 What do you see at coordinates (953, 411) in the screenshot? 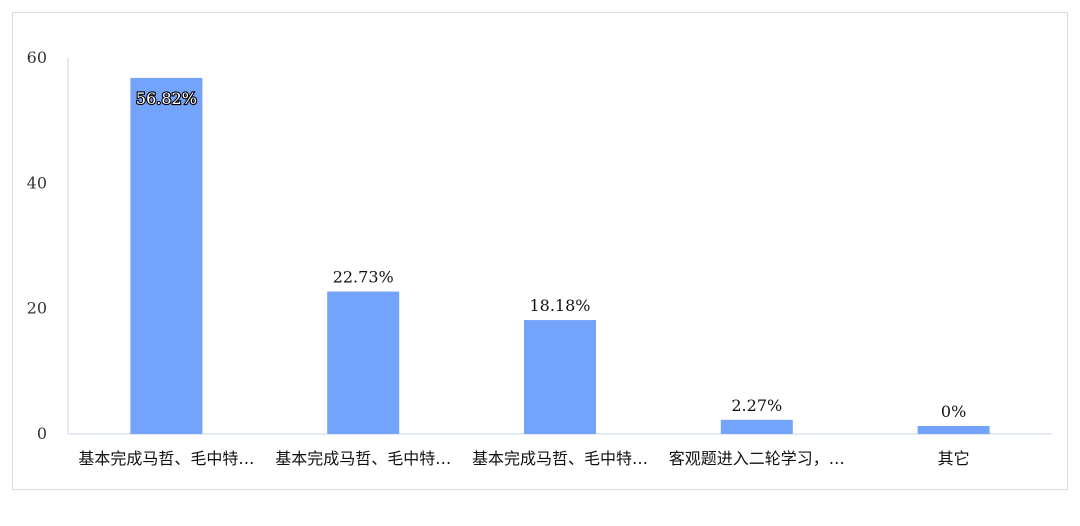
I see `data-label: 0%` at bounding box center [953, 411].